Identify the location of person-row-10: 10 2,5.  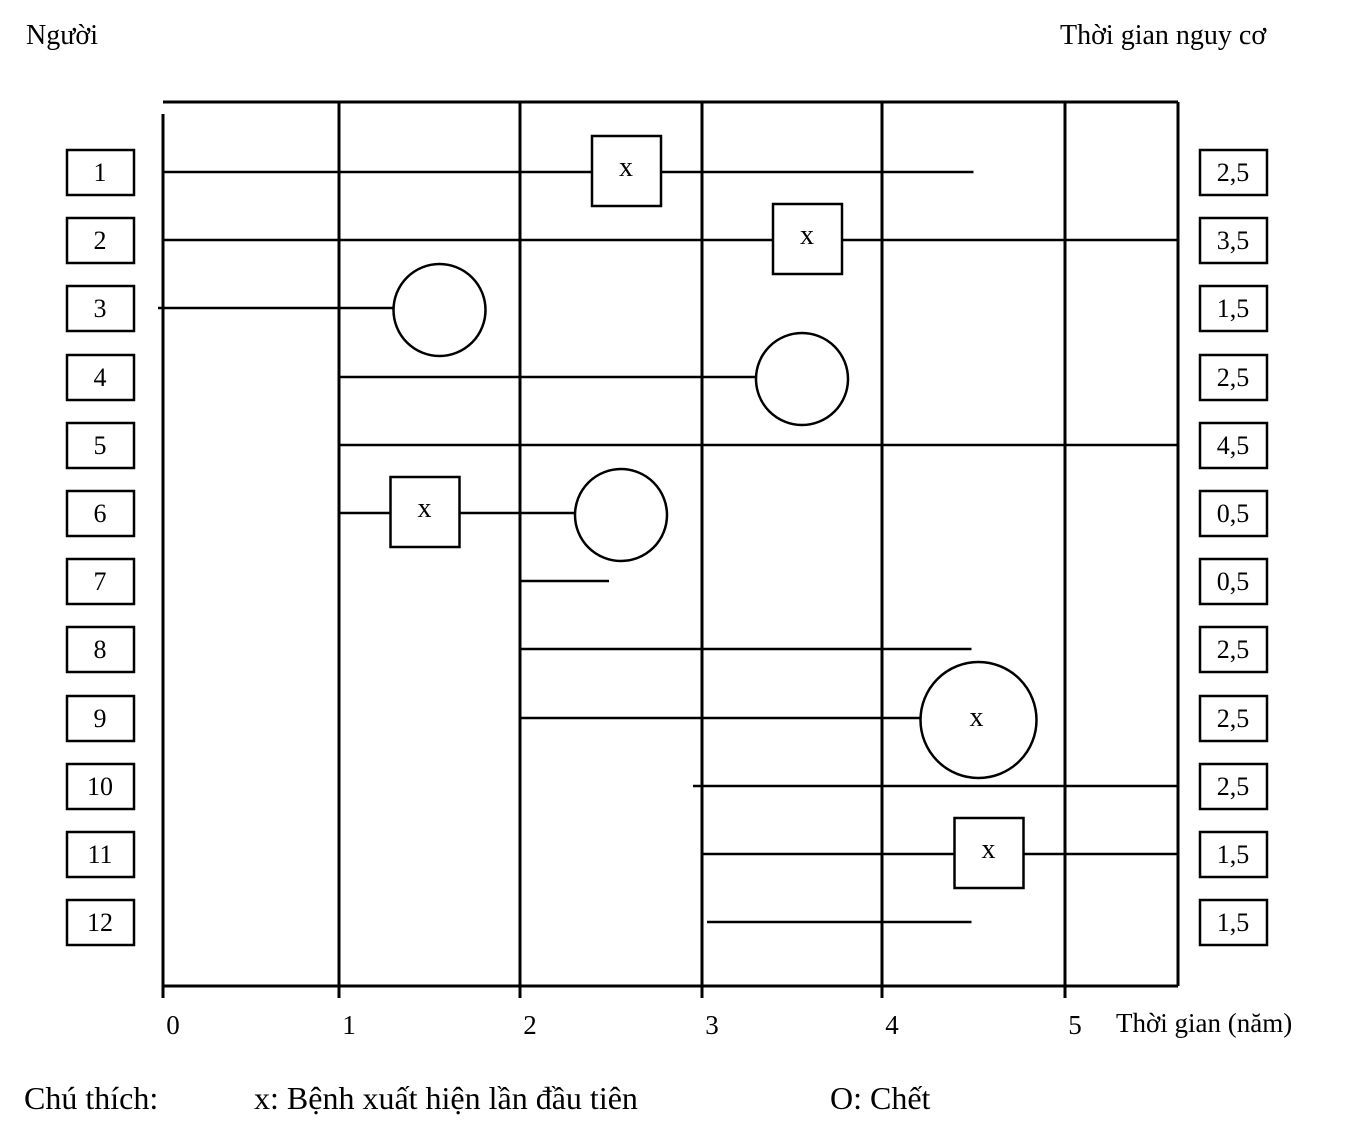
(667, 786).